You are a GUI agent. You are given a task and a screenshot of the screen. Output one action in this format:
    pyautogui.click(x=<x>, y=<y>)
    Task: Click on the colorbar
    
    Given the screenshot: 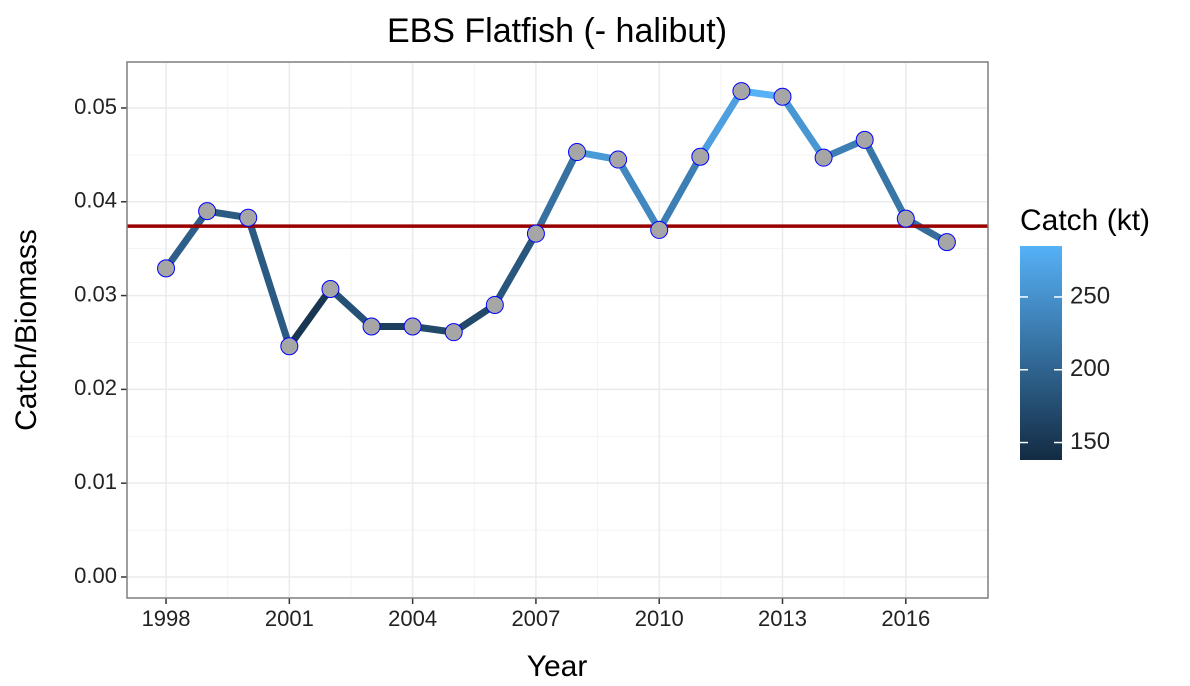 What is the action you would take?
    pyautogui.click(x=1041, y=353)
    